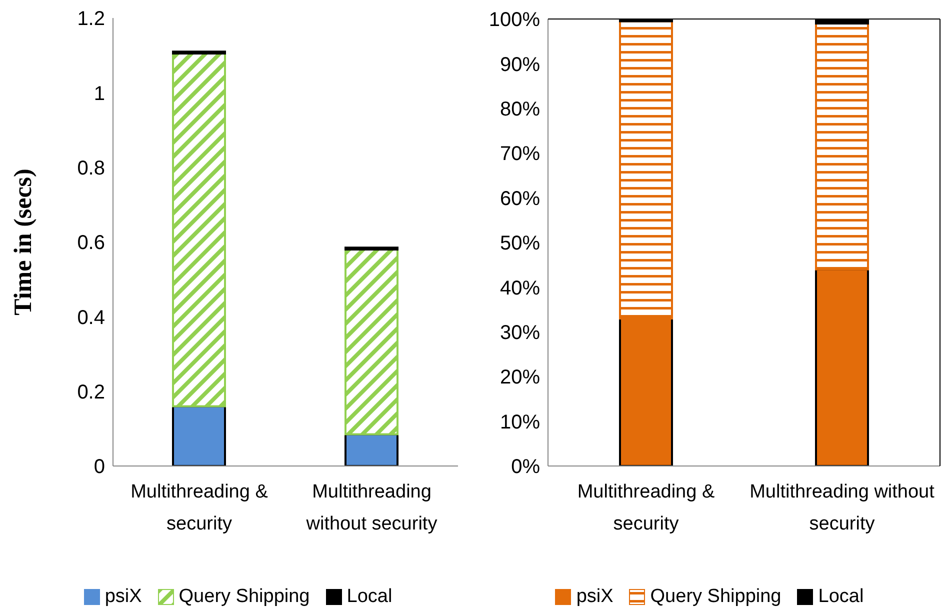 The width and height of the screenshot is (952, 611). I want to click on y-tick-label: 70%, so click(520, 154).